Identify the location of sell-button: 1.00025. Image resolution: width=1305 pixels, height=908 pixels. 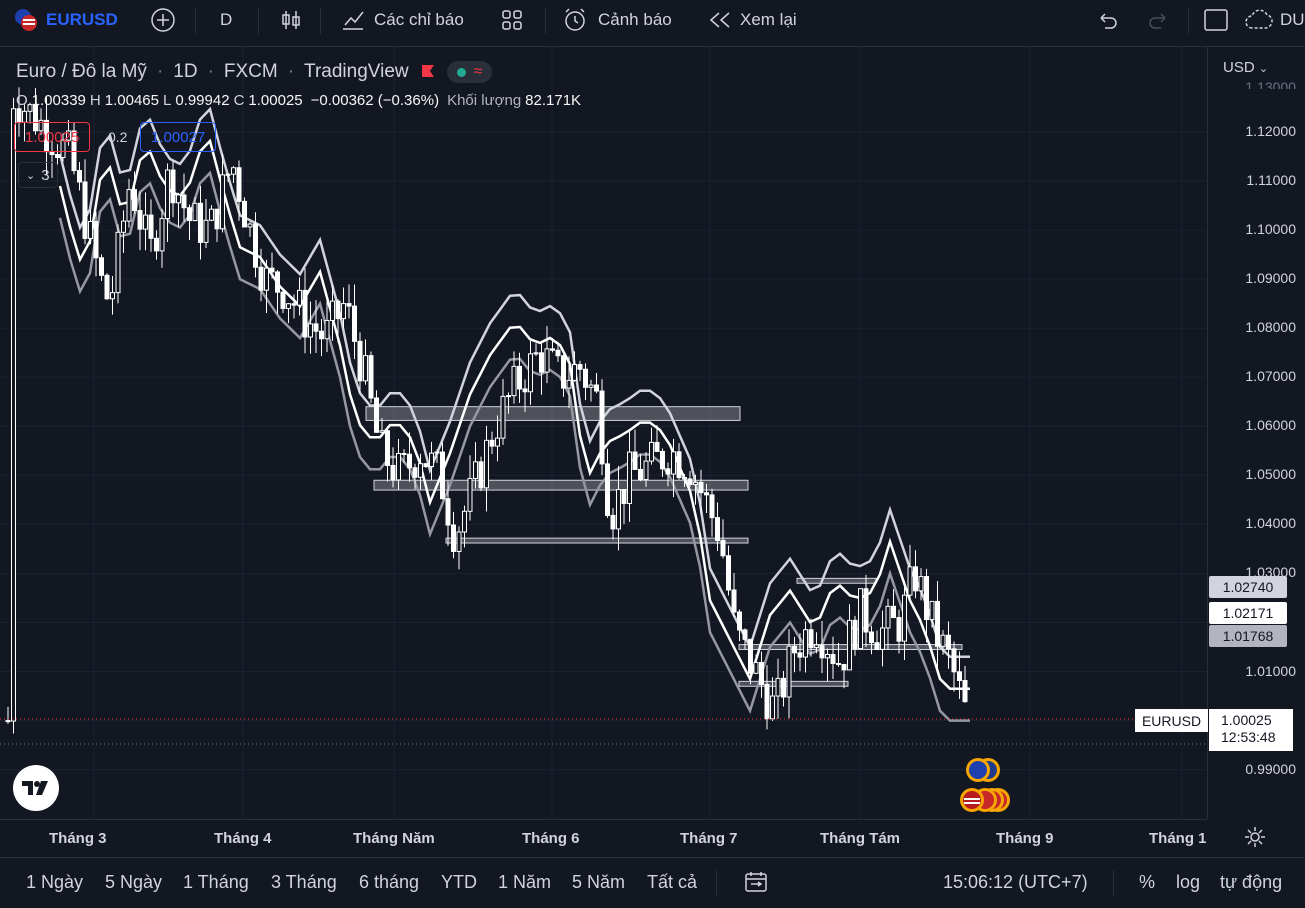
(52, 137).